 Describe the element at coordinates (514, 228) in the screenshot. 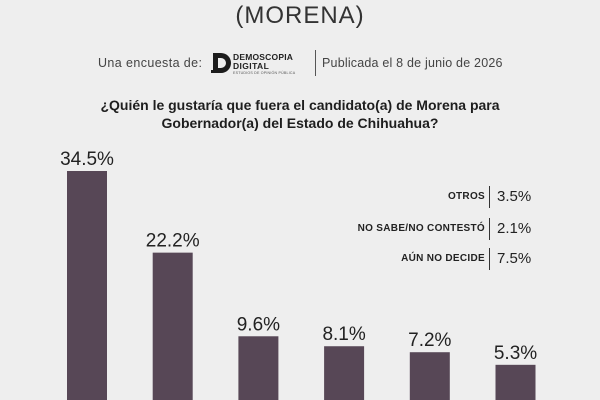

I see `legend-value: 2.1%` at that location.